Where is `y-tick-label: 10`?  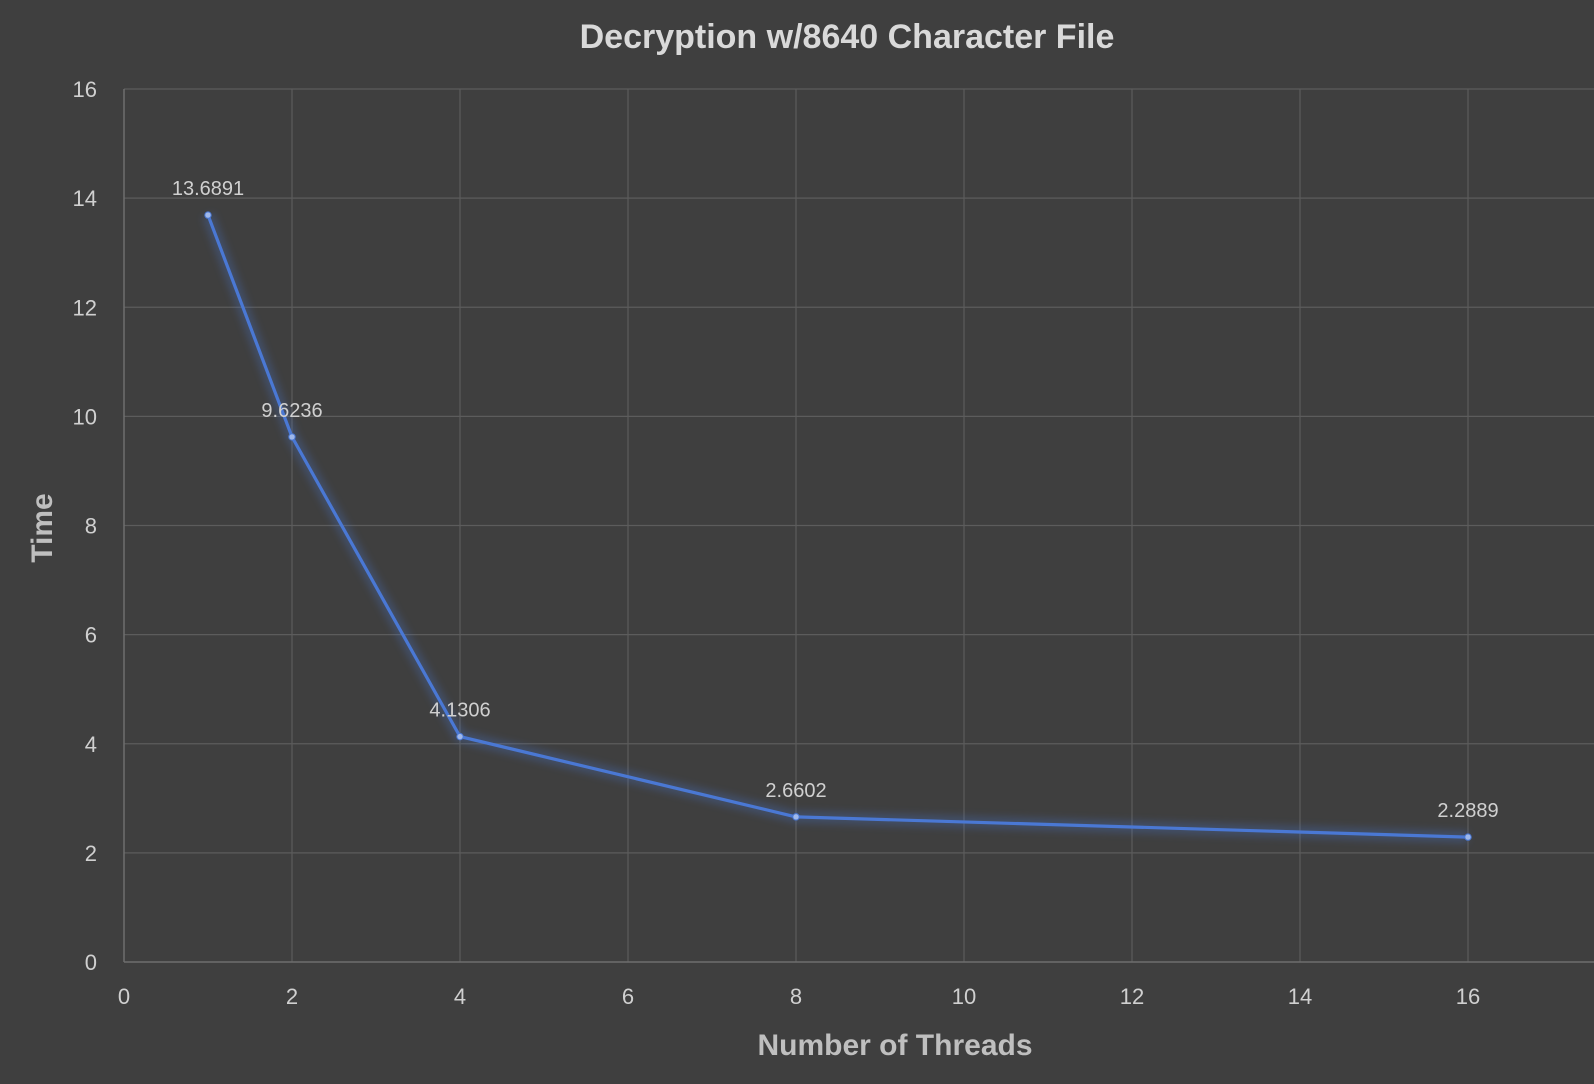 y-tick-label: 10 is located at coordinates (85, 416).